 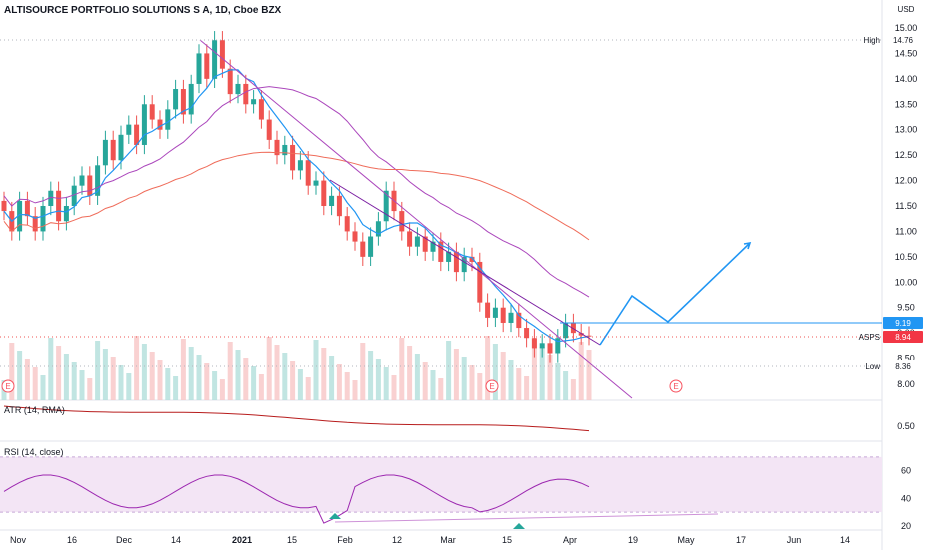 What do you see at coordinates (906, 155) in the screenshot?
I see `y-tick-label: 12.50` at bounding box center [906, 155].